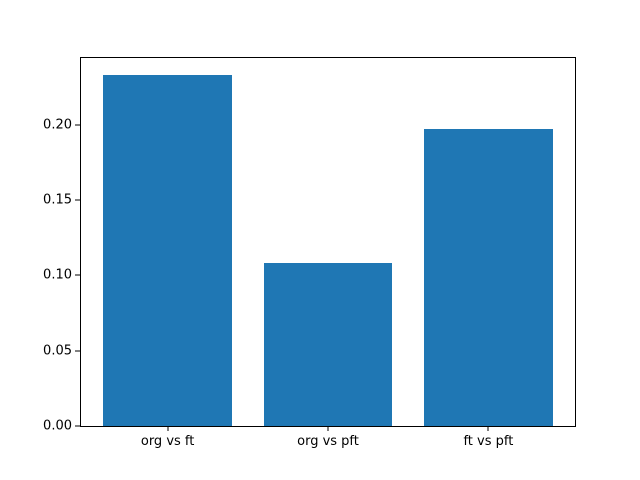 This screenshot has height=480, width=640. What do you see at coordinates (57, 125) in the screenshot?
I see `y-tick-label: 0.20` at bounding box center [57, 125].